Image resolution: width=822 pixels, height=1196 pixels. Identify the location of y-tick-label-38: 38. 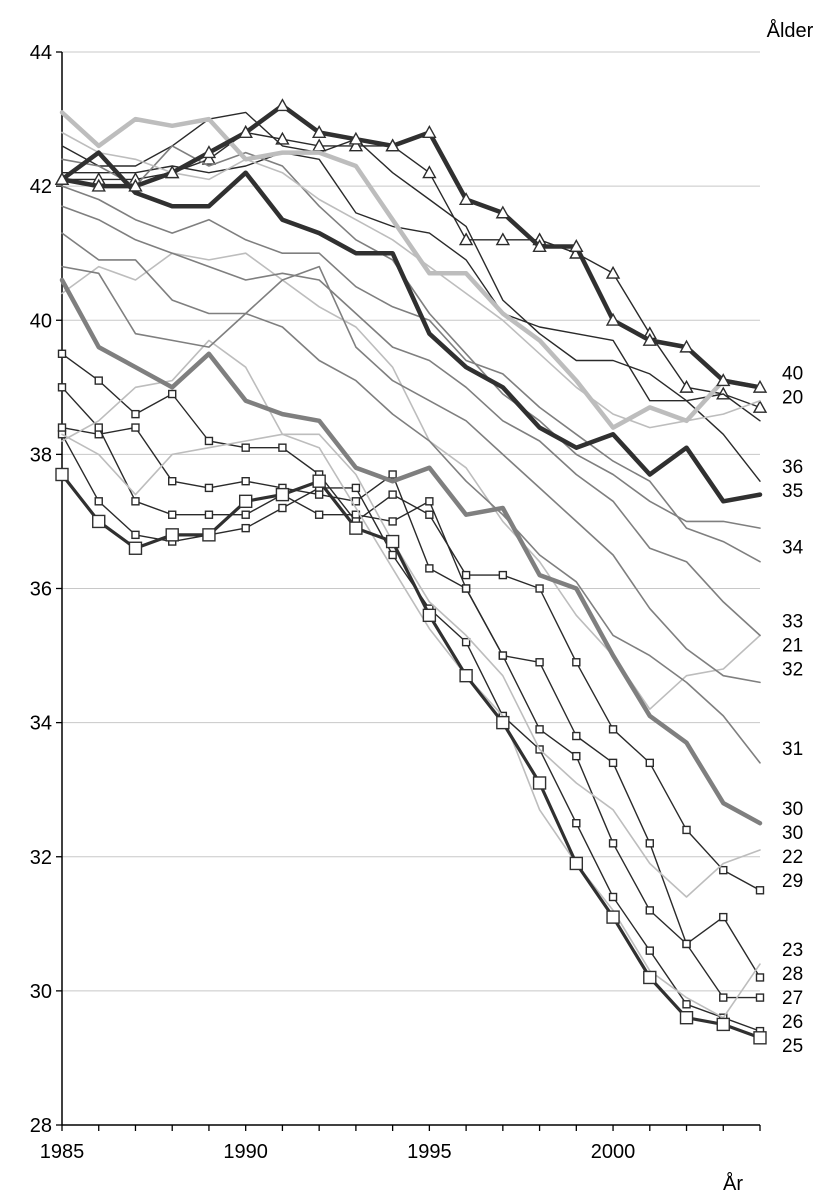
(41, 455).